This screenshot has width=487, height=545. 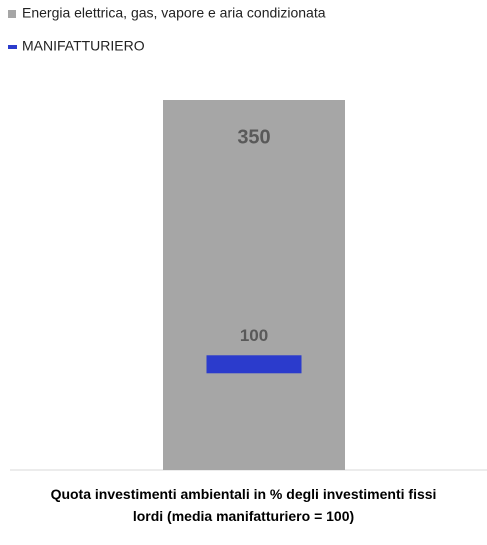 I want to click on data-label: 350, so click(x=253, y=137).